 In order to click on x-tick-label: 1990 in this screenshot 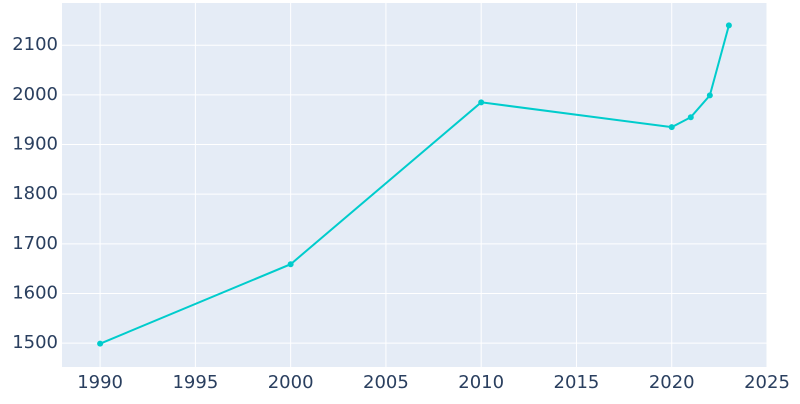, I will do `click(100, 382)`.